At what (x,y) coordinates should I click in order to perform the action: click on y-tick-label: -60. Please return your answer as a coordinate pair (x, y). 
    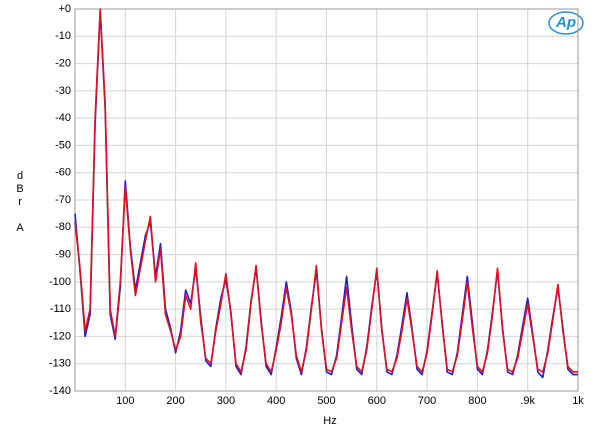
    Looking at the image, I should click on (63, 173).